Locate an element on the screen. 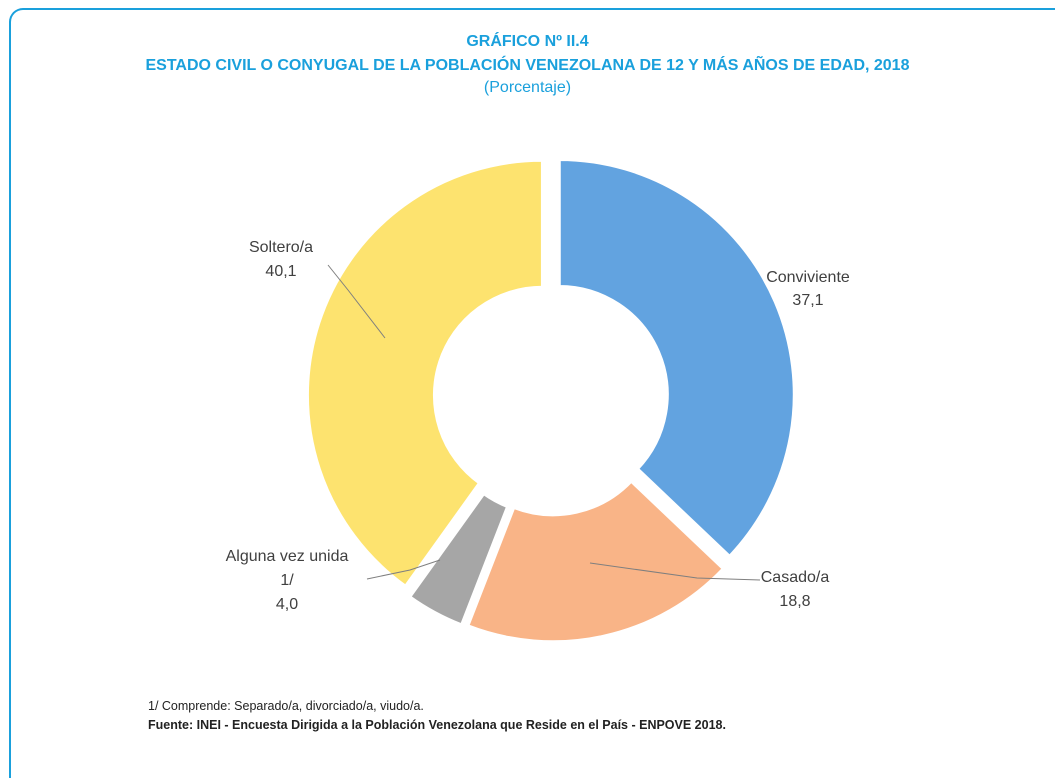 The image size is (1055, 778). label-alguna-footnote-ref: 1/ is located at coordinates (287, 580).